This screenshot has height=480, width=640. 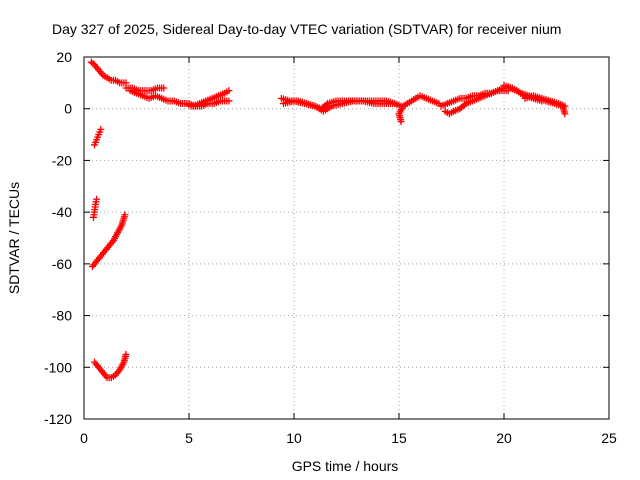 I want to click on y-tick-label: 20, so click(x=64, y=57).